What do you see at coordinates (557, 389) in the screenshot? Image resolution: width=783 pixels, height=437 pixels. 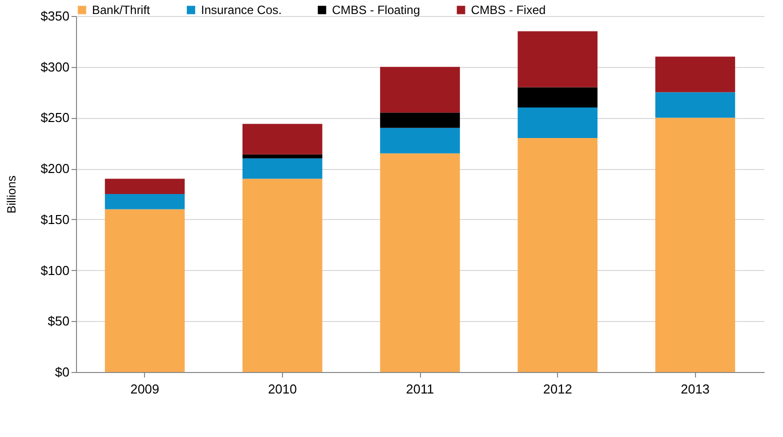 I see `x-tick-label: 2012` at bounding box center [557, 389].